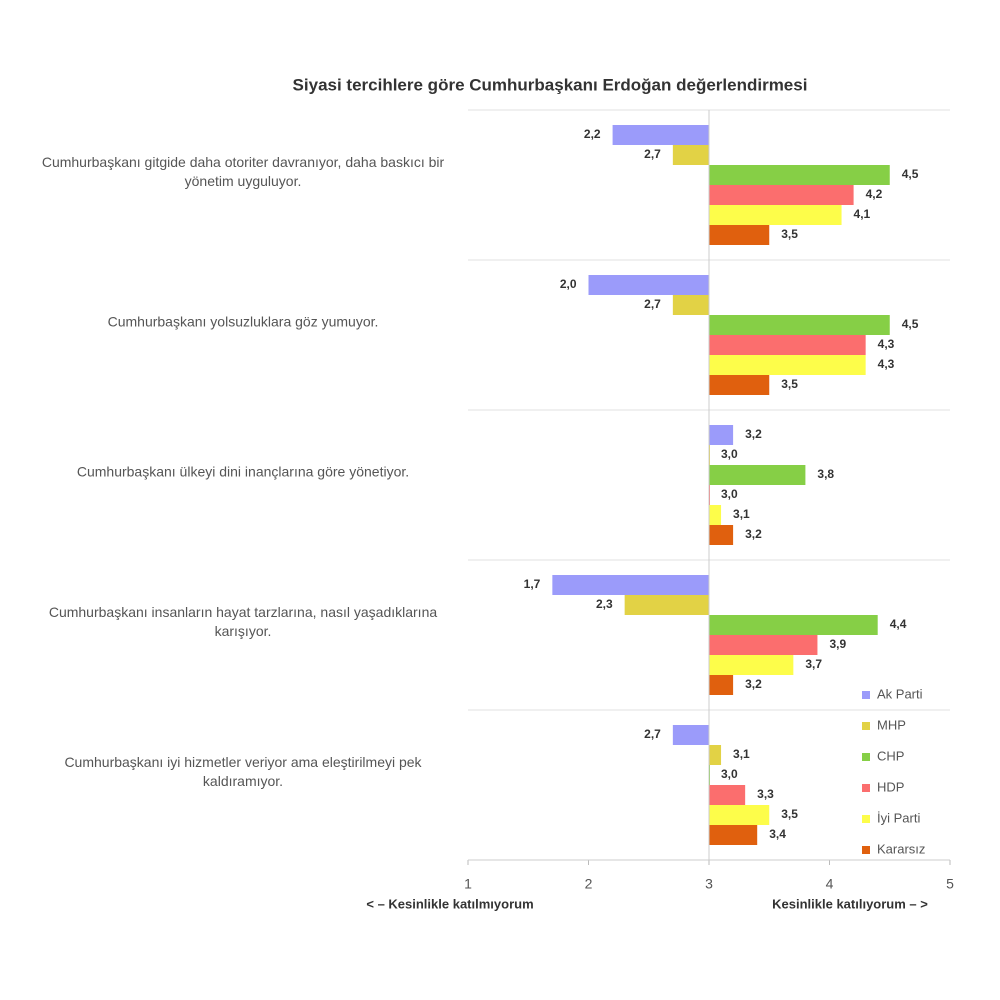 This screenshot has height=1000, width=1000. What do you see at coordinates (862, 214) in the screenshot?
I see `data-label: 4,1` at bounding box center [862, 214].